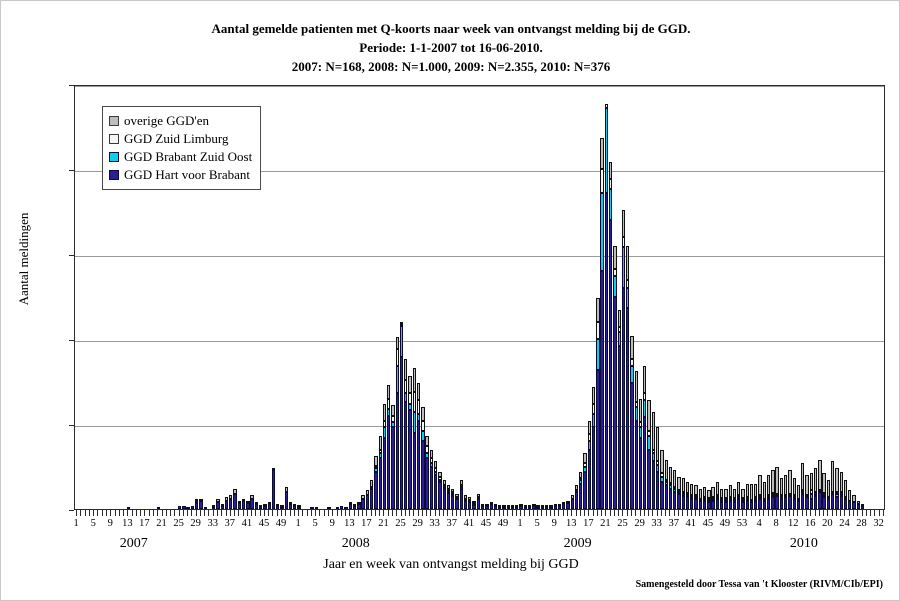 This screenshot has width=900, height=601. What do you see at coordinates (444, 494) in the screenshot?
I see `bar-2008-w35` at bounding box center [444, 494].